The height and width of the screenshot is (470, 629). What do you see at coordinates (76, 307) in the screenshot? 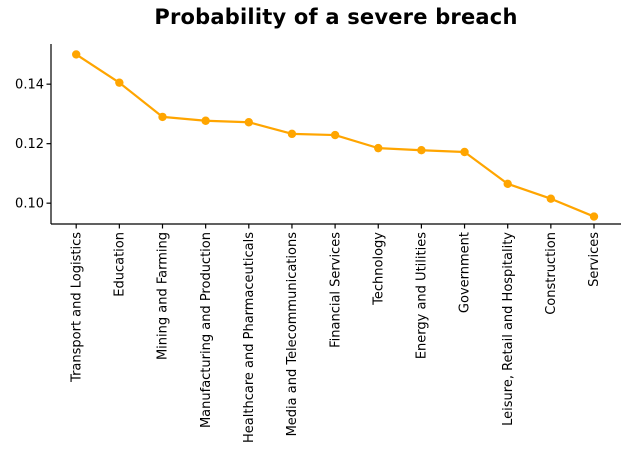
I see `x-tick-label: Transport and Logistics` at bounding box center [76, 307].